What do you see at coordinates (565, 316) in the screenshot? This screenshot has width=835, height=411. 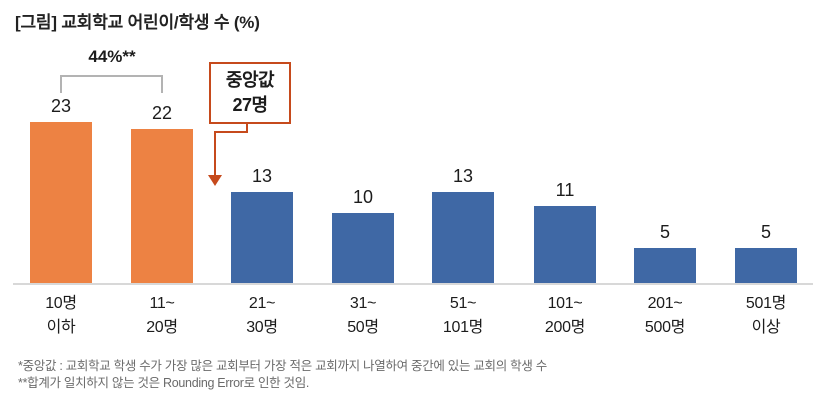 I see `category-label: 101~ 200명` at bounding box center [565, 316].